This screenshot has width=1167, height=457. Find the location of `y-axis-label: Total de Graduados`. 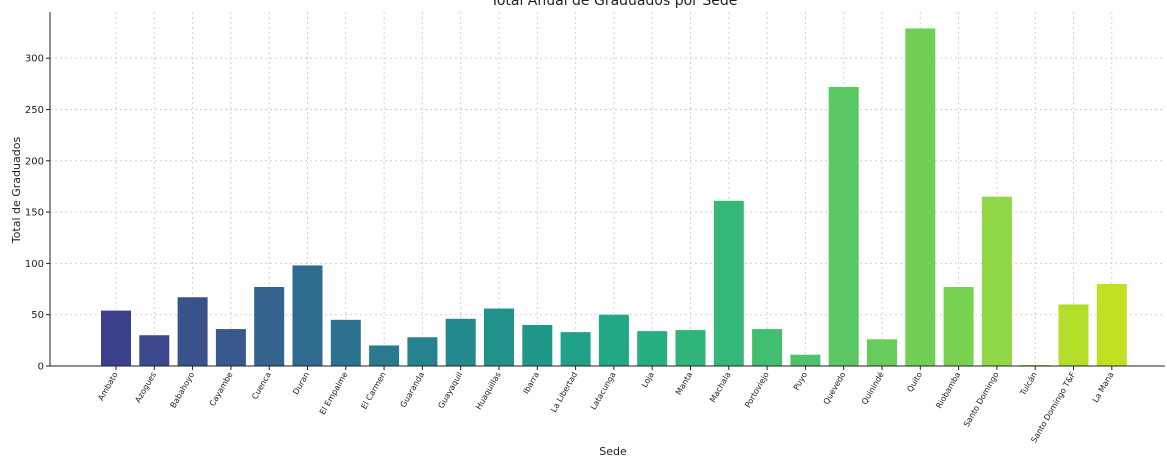

y-axis-label: Total de Graduados is located at coordinates (16, 191).